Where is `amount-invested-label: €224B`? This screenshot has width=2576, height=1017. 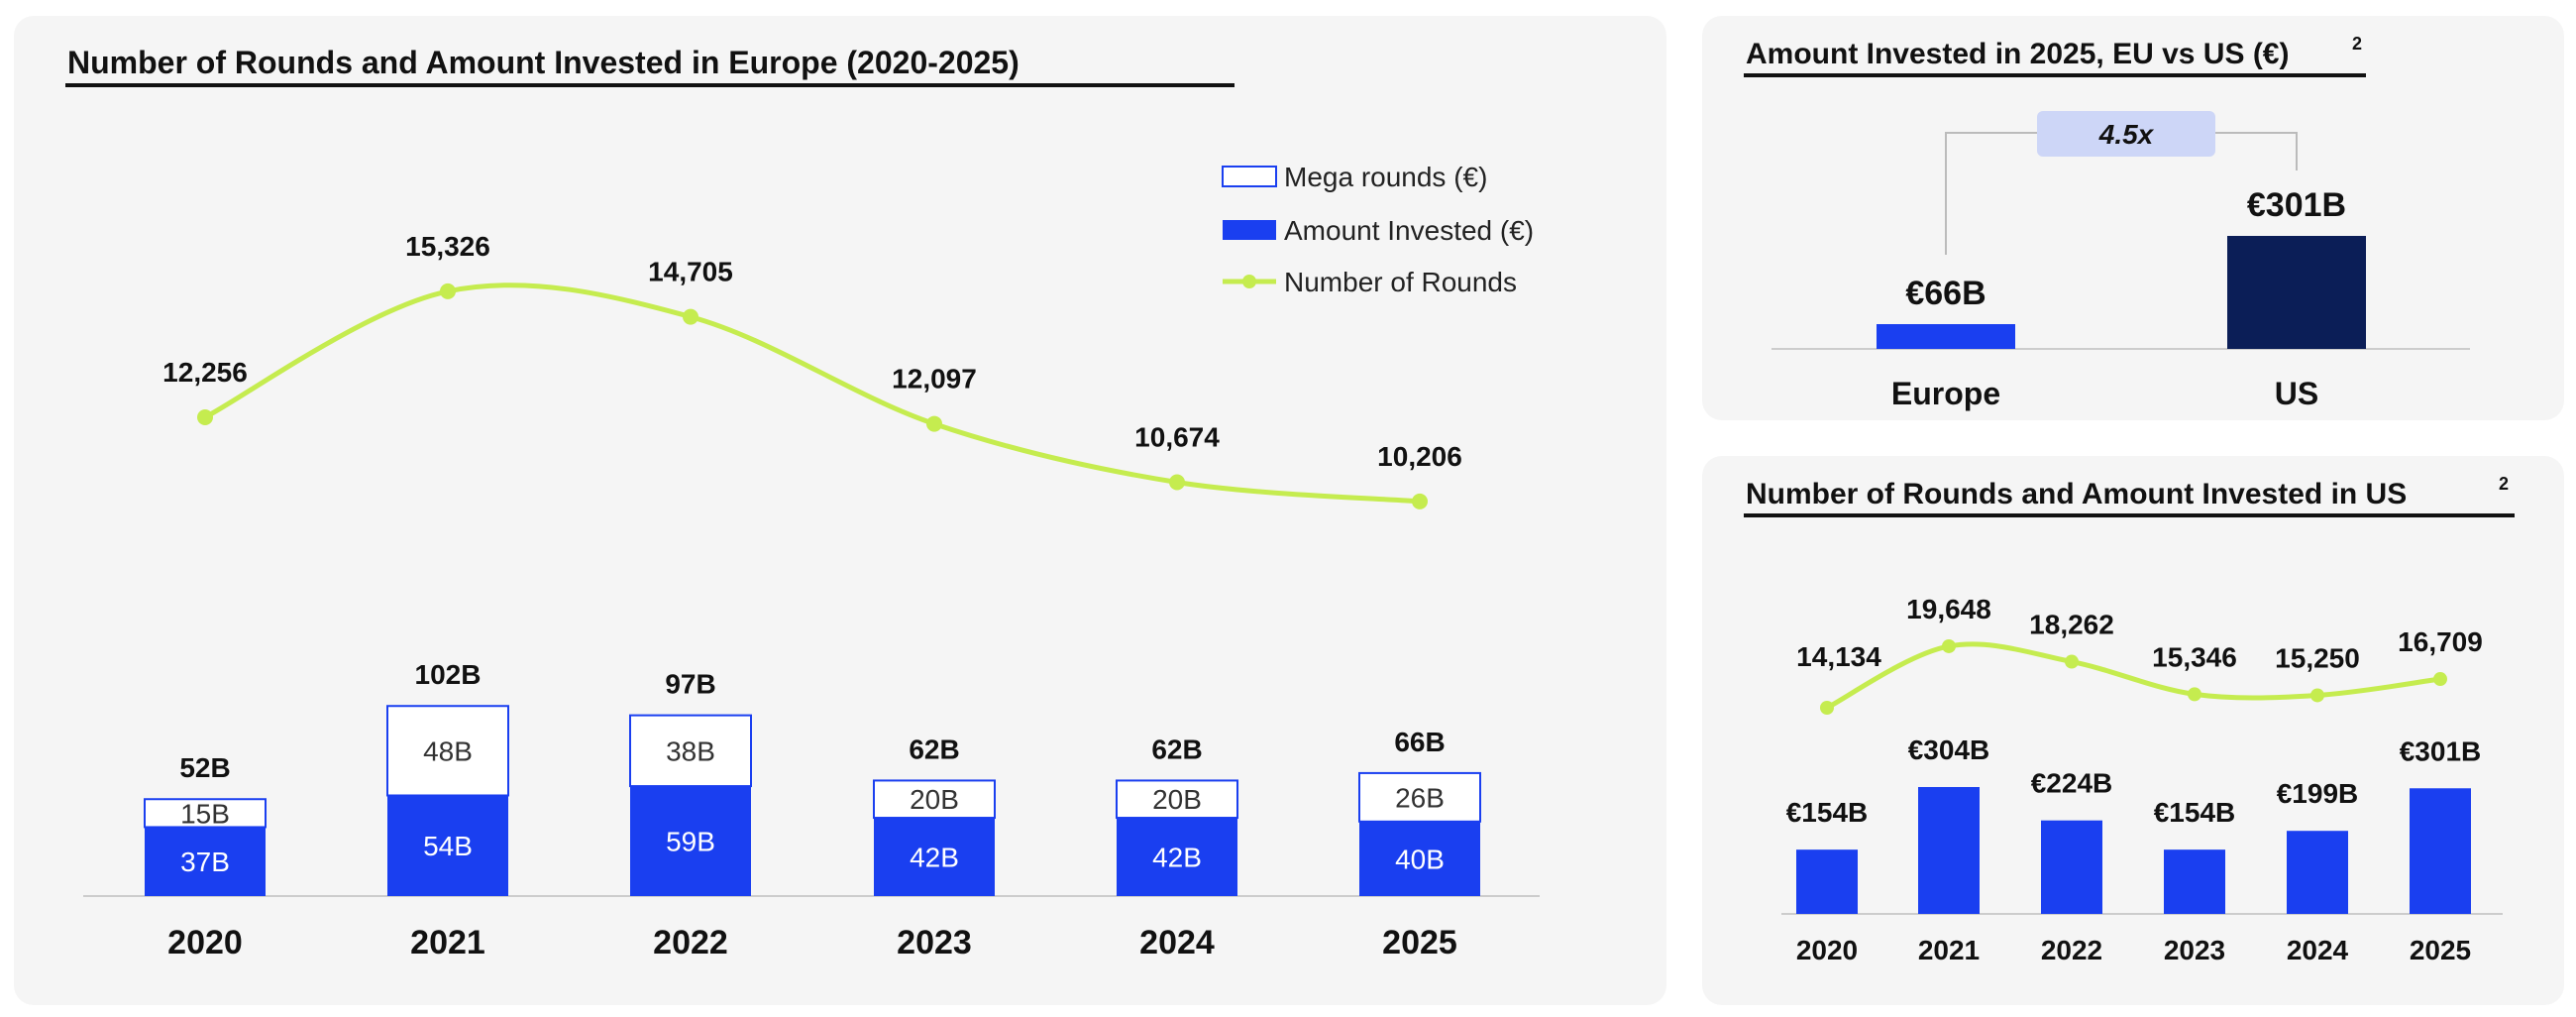
amount-invested-label: €224B is located at coordinates (2072, 783).